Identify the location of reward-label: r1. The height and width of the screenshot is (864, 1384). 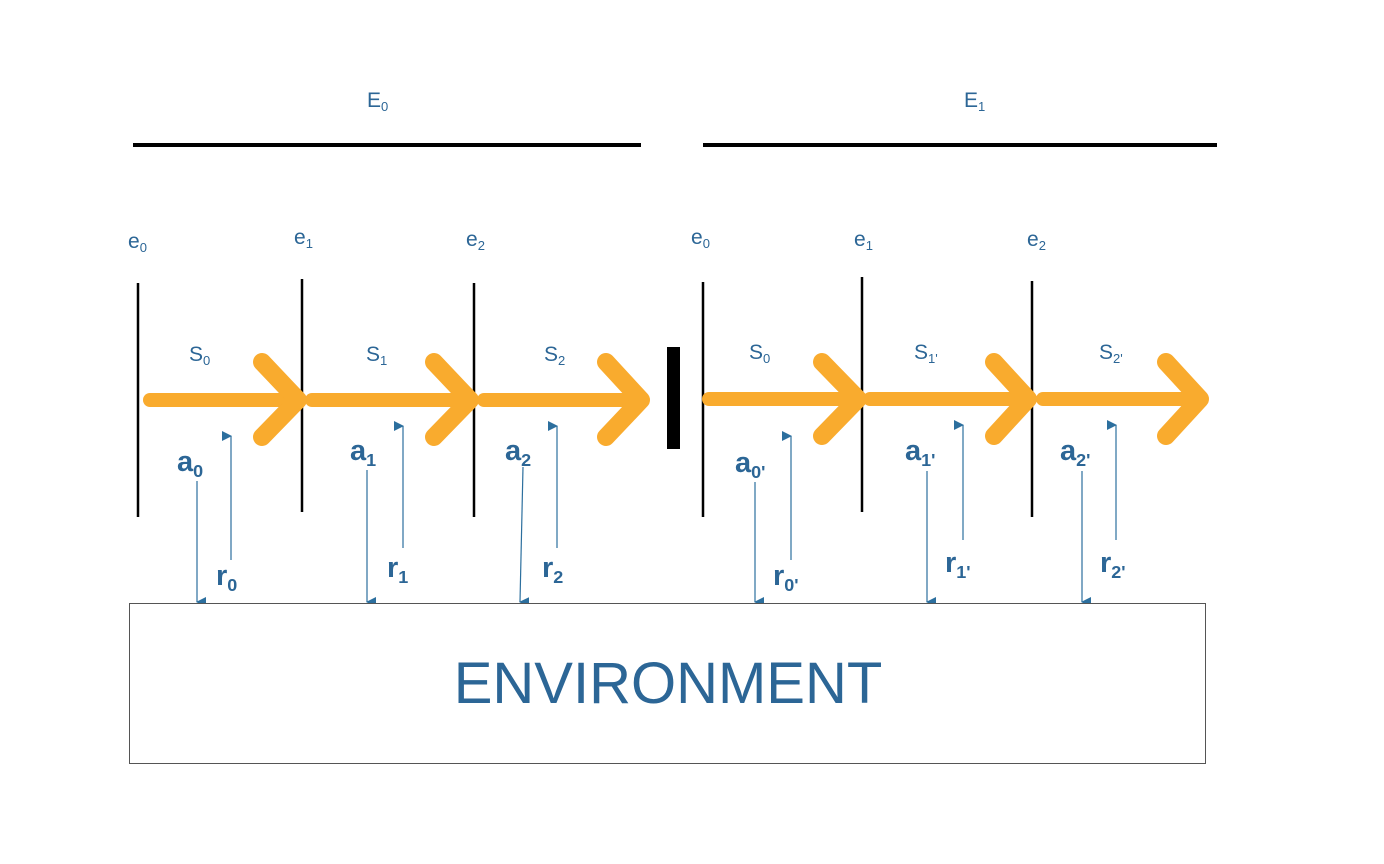
(398, 569).